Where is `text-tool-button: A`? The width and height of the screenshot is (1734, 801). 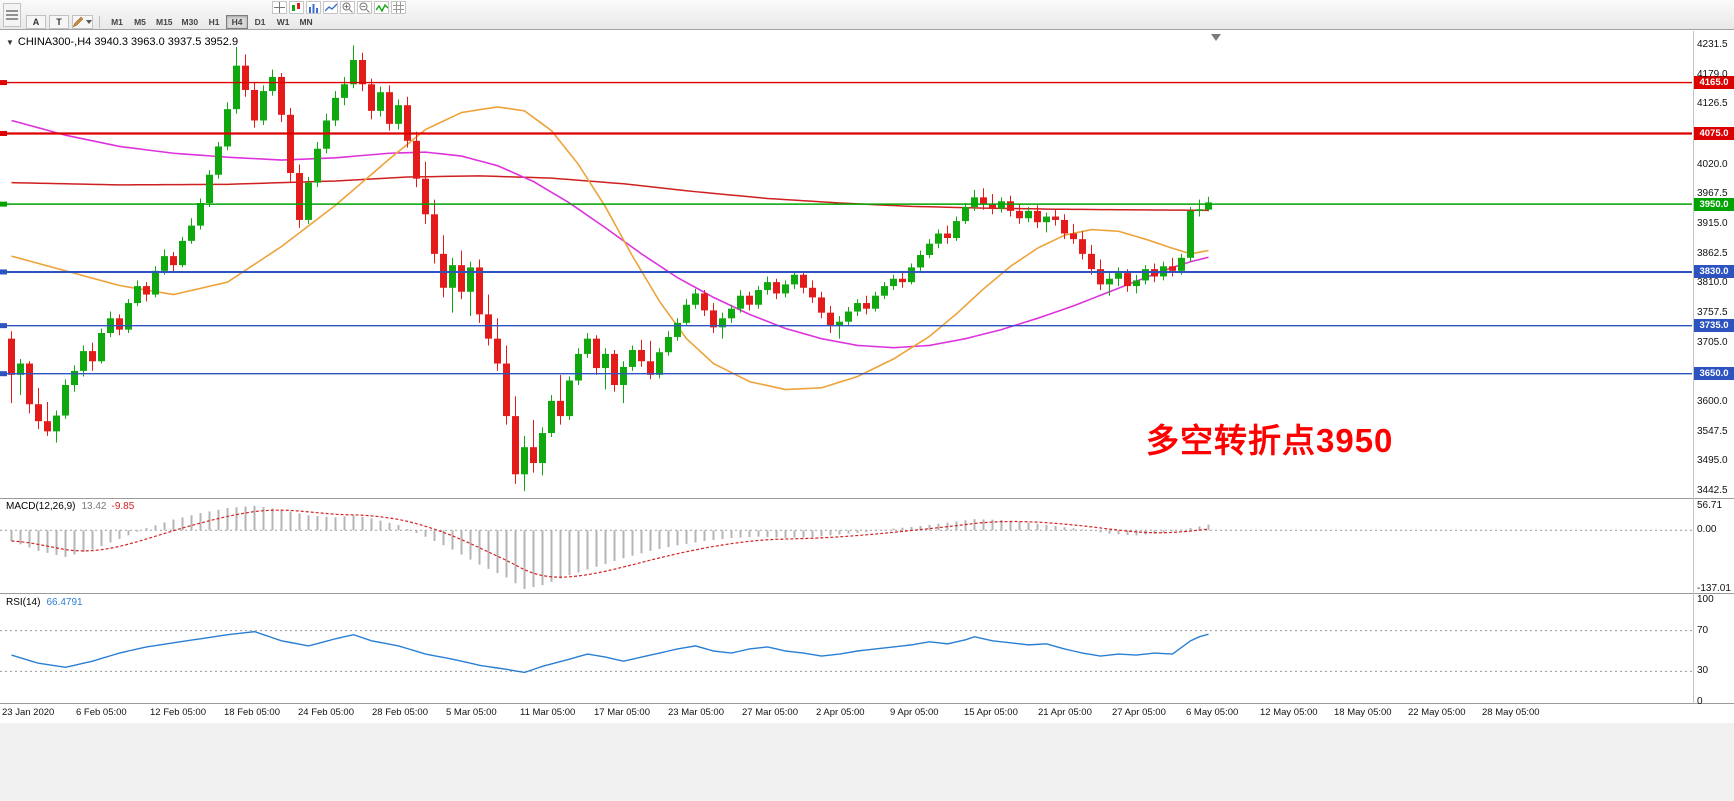 text-tool-button: A is located at coordinates (36, 21).